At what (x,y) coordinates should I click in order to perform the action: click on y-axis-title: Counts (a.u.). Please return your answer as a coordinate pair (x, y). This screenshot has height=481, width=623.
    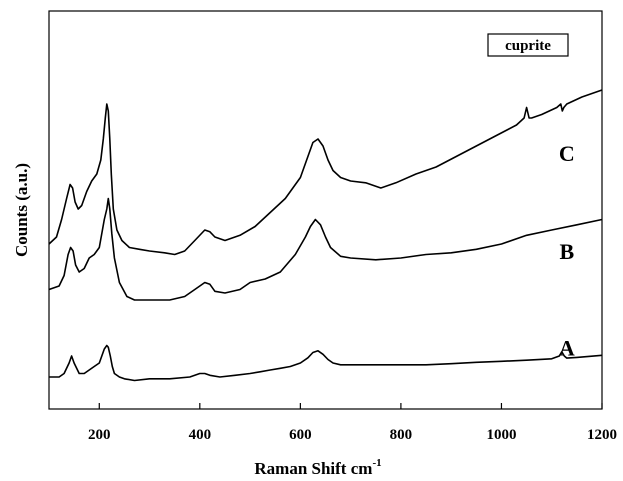
    Looking at the image, I should click on (21, 210).